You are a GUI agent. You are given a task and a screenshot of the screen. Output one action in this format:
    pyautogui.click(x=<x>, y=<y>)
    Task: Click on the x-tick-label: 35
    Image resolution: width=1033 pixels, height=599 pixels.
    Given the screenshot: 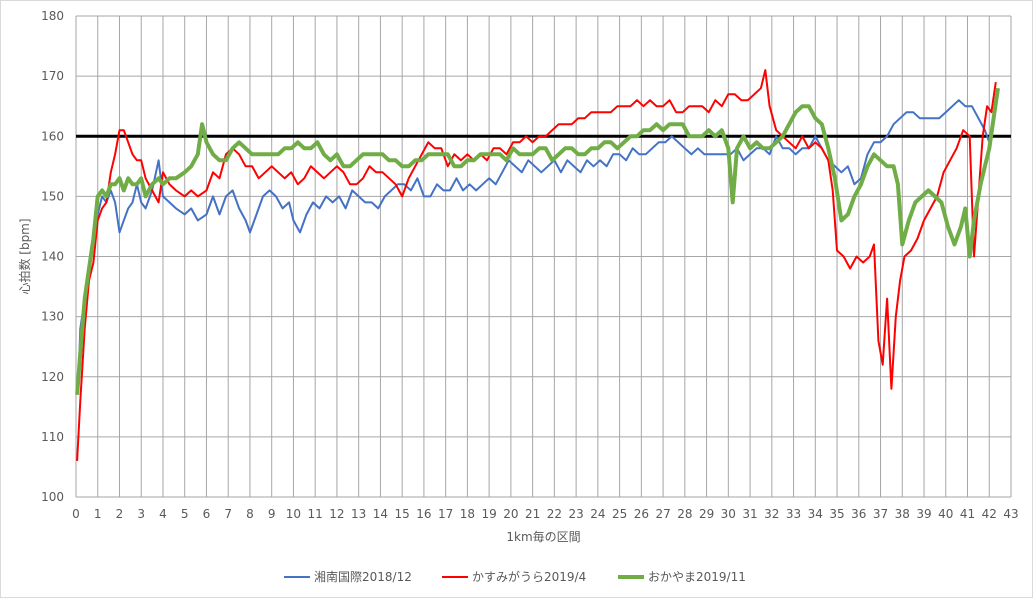 What is the action you would take?
    pyautogui.click(x=836, y=514)
    